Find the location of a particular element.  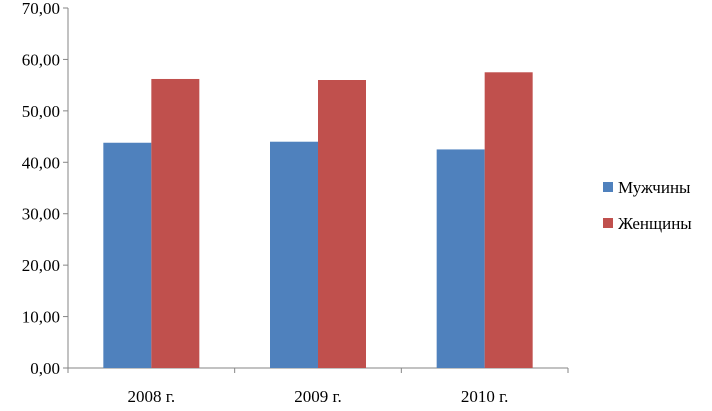

legend: Мужчины Женщины is located at coordinates (647, 205).